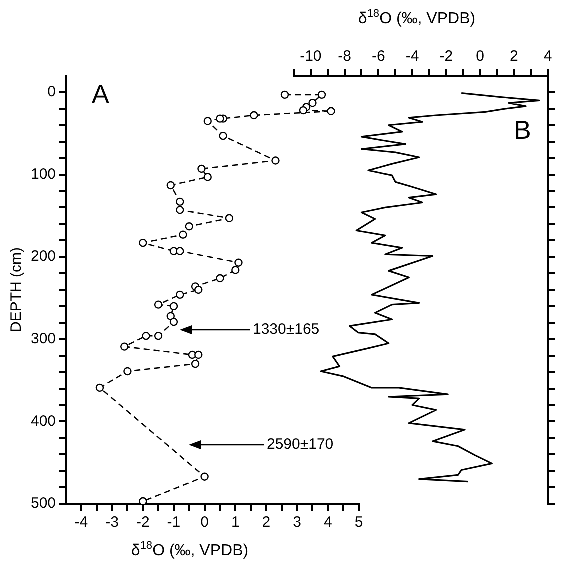 The width and height of the screenshot is (564, 570). I want to click on y-tick-label: 100, so click(43, 174).